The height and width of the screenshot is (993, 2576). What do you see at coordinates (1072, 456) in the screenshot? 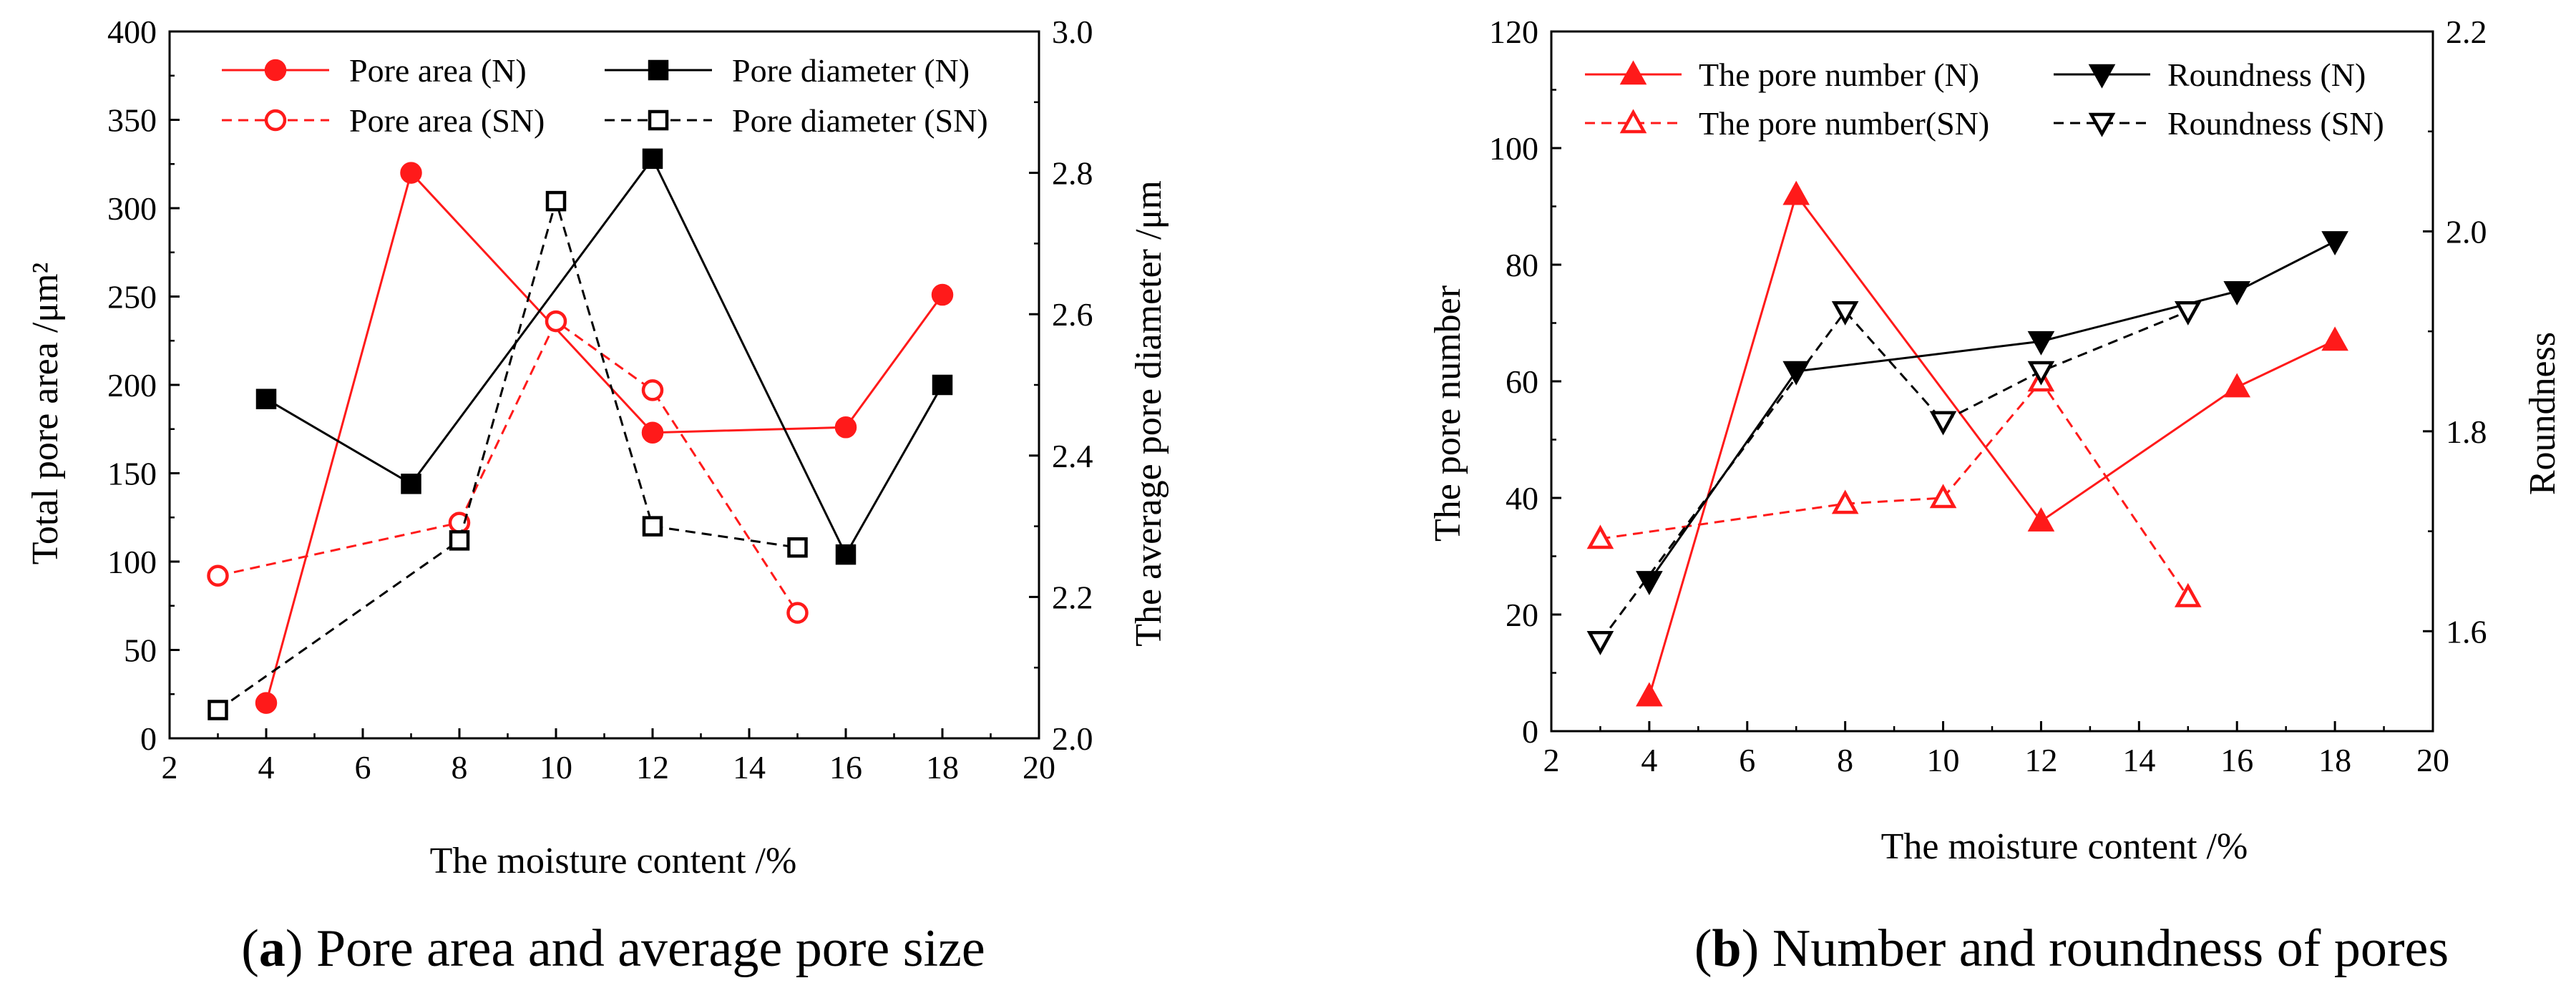
I see `panel-a-right-tick-label: 2.4` at bounding box center [1072, 456].